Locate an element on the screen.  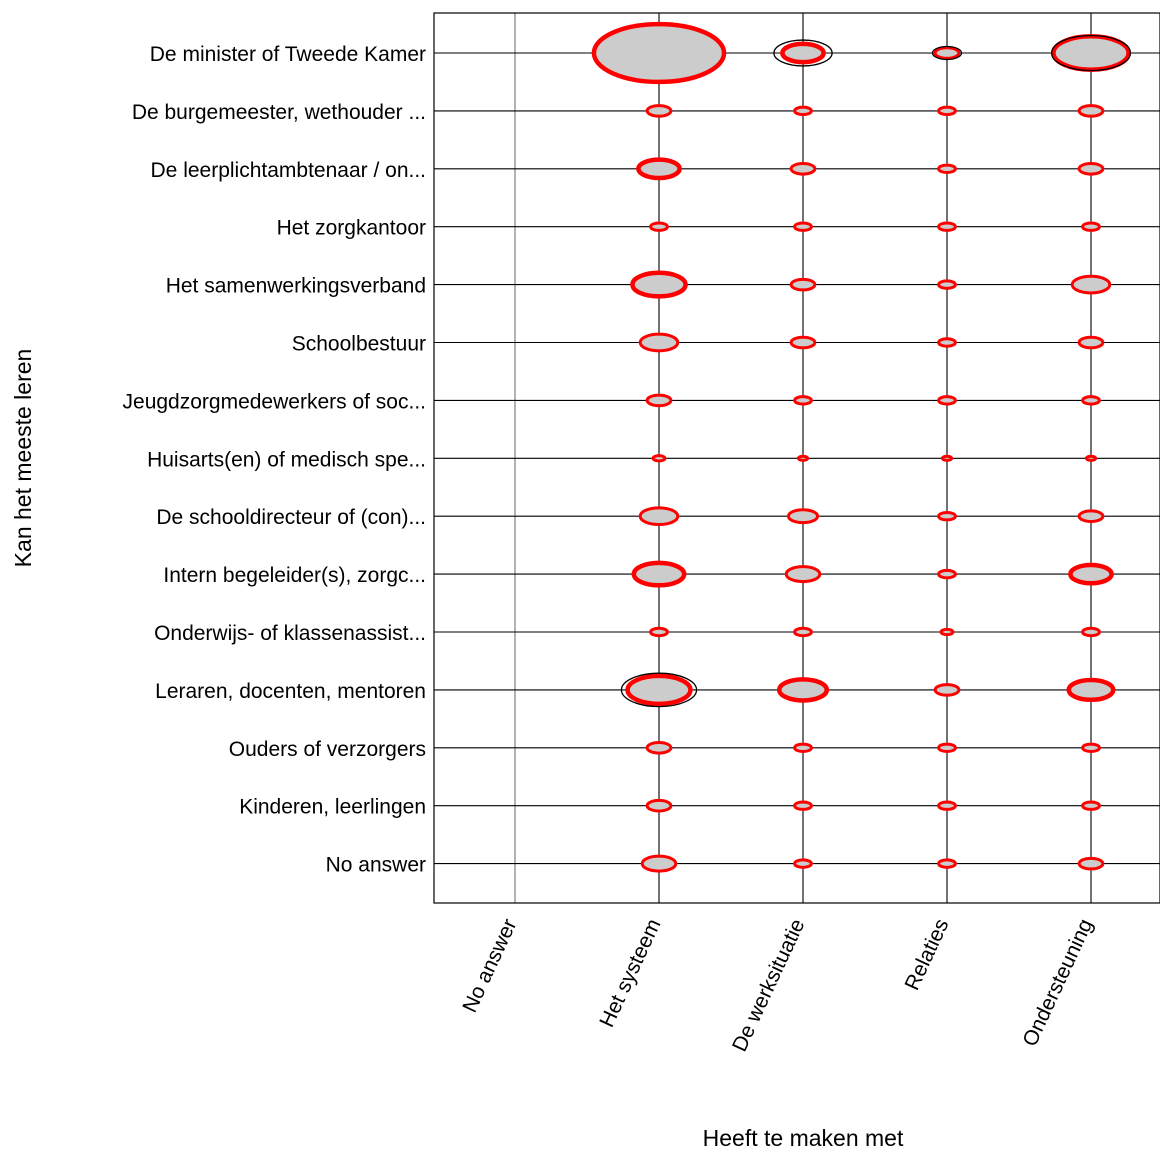
balloon-de-werksituatie-de-minister-of-tweede-kamer is located at coordinates (803, 53).